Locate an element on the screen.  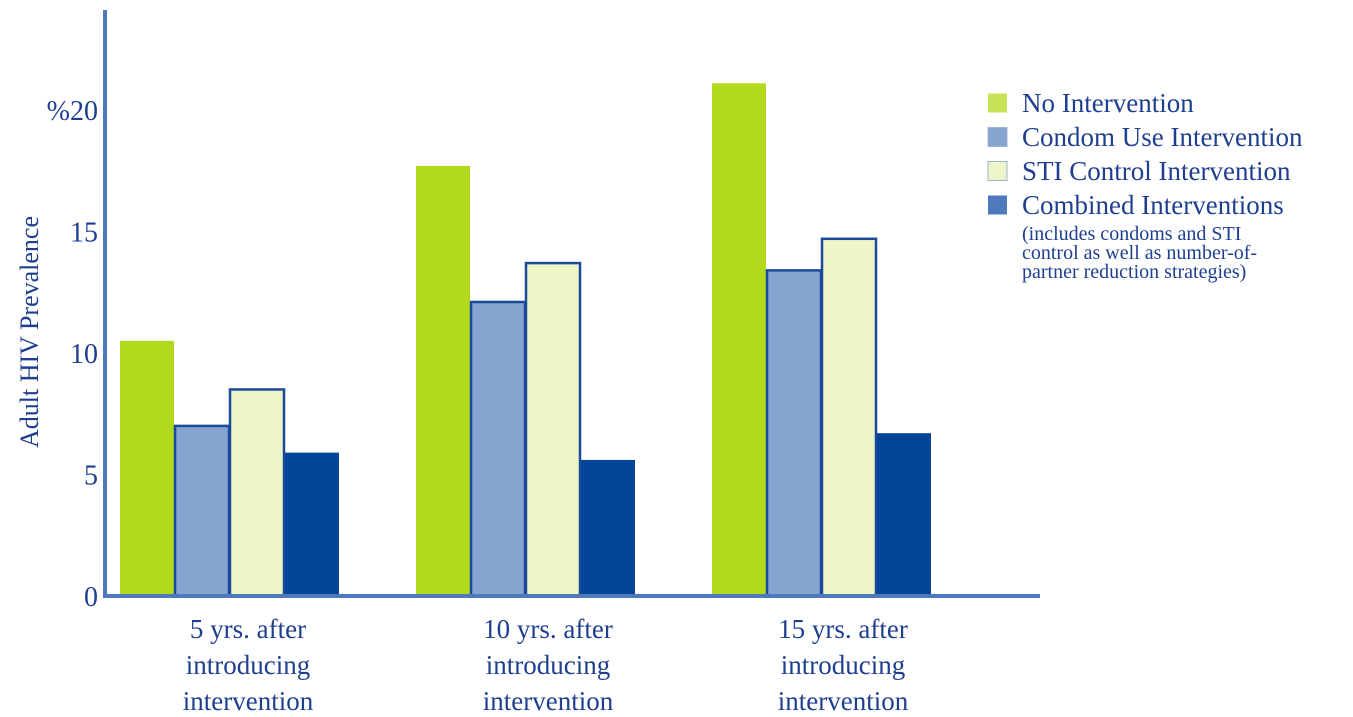
category-label-1-2: introducing is located at coordinates (248, 665).